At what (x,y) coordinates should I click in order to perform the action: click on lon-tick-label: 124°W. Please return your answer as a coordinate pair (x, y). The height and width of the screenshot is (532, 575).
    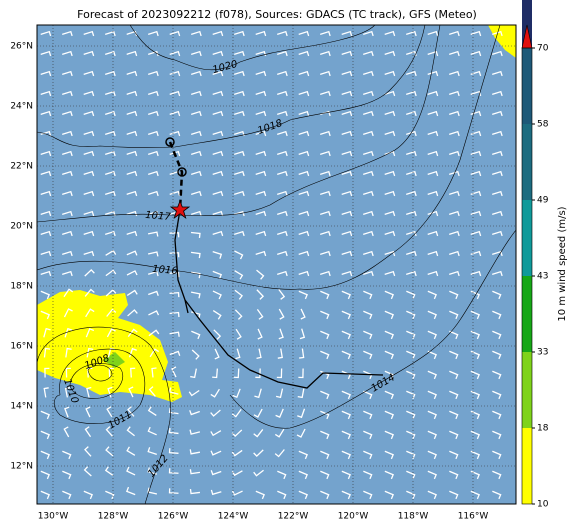
    Looking at the image, I should click on (233, 517).